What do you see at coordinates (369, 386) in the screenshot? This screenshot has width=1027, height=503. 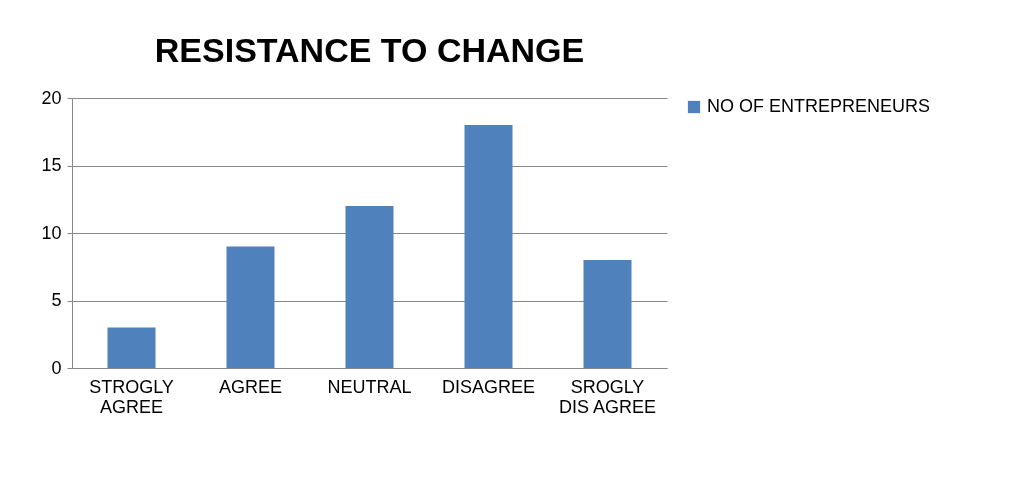 I see `x-tick-label: NEUTRAL` at bounding box center [369, 386].